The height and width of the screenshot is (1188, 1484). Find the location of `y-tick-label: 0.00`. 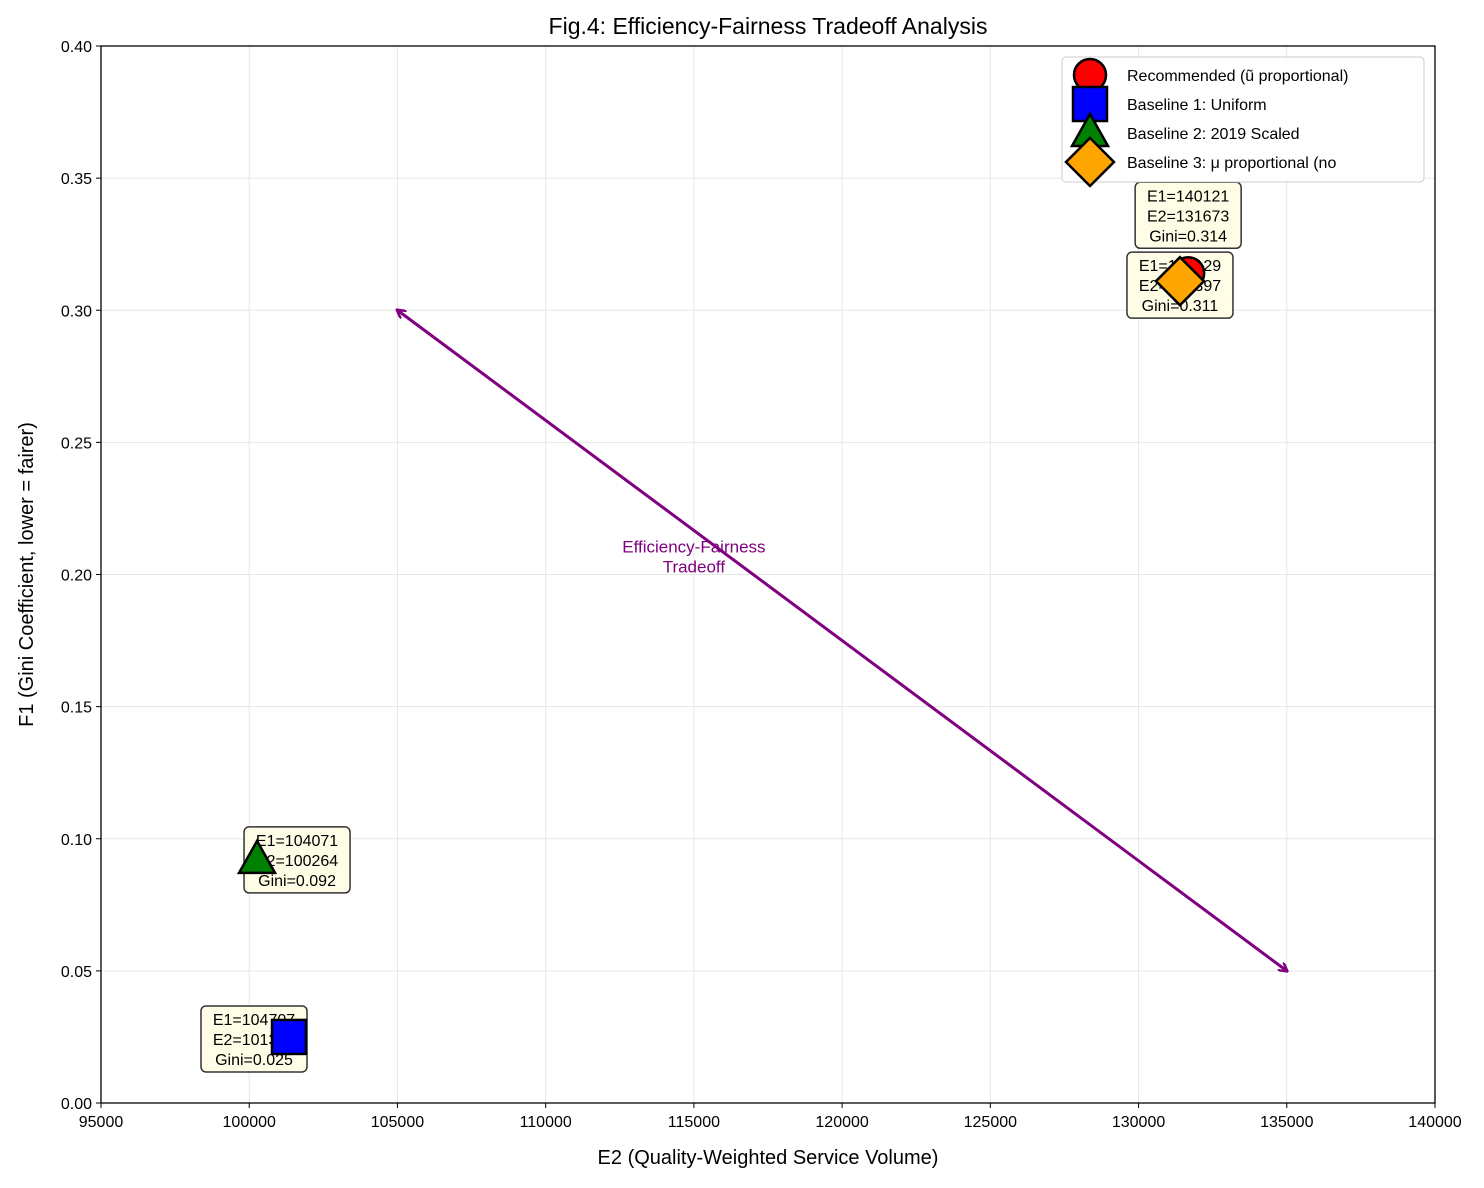

y-tick-label: 0.00 is located at coordinates (76, 1104).